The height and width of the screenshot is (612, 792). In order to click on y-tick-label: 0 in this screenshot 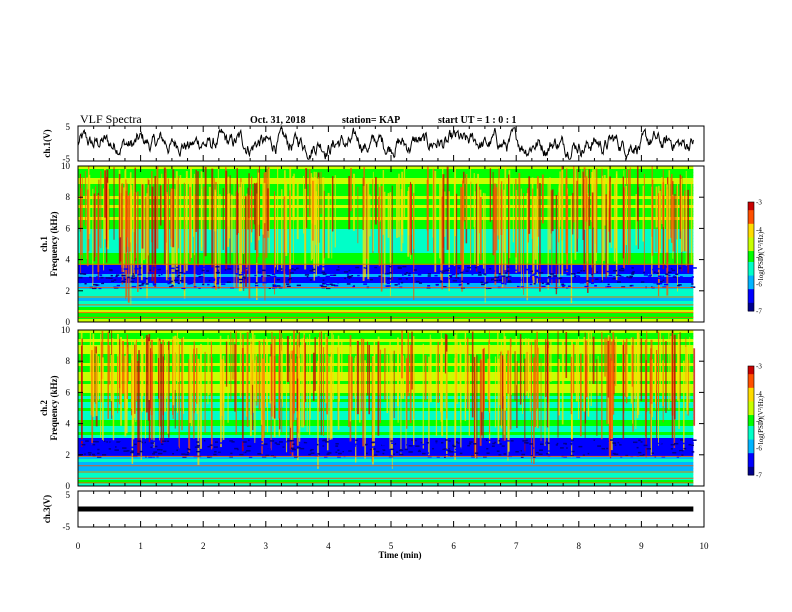, I will do `click(68, 486)`.